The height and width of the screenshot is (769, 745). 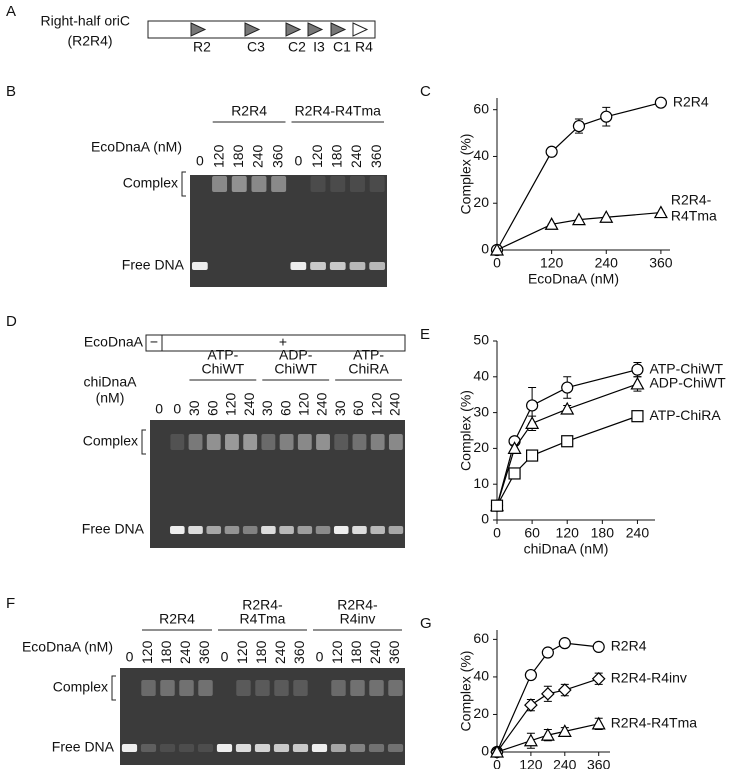 What do you see at coordinates (114, 342) in the screenshot?
I see `protein-label: EcoDnaA` at bounding box center [114, 342].